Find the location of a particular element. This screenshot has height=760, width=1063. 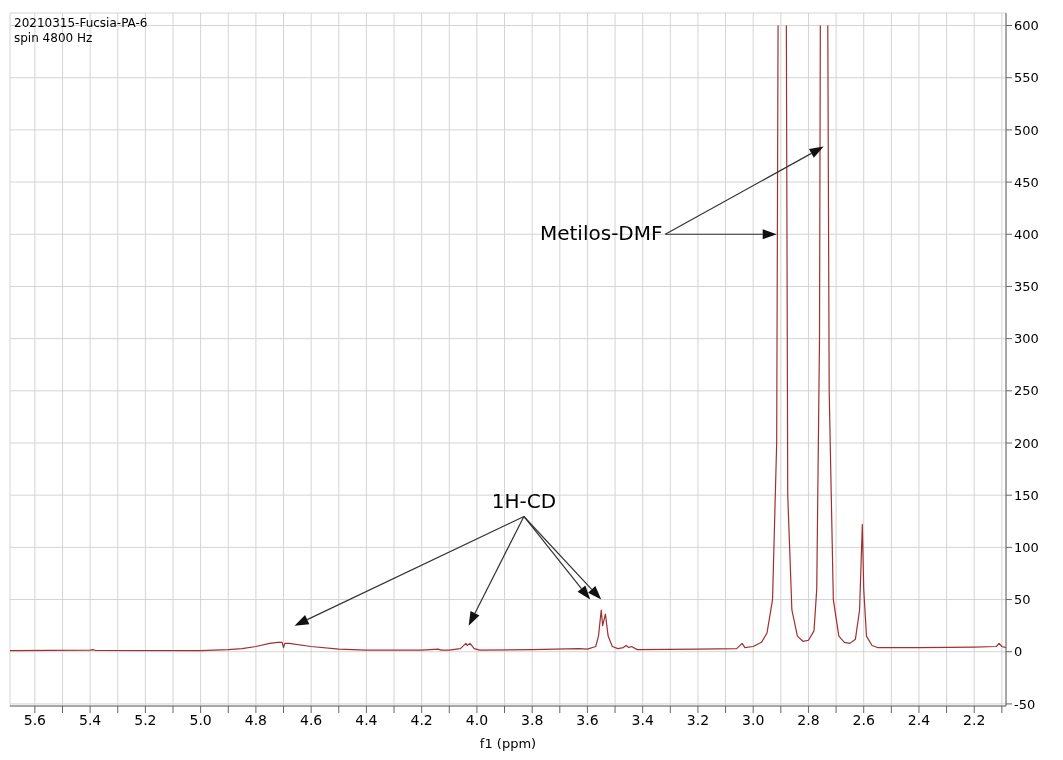

x-axis-title: f1 (ppm) is located at coordinates (508, 743).